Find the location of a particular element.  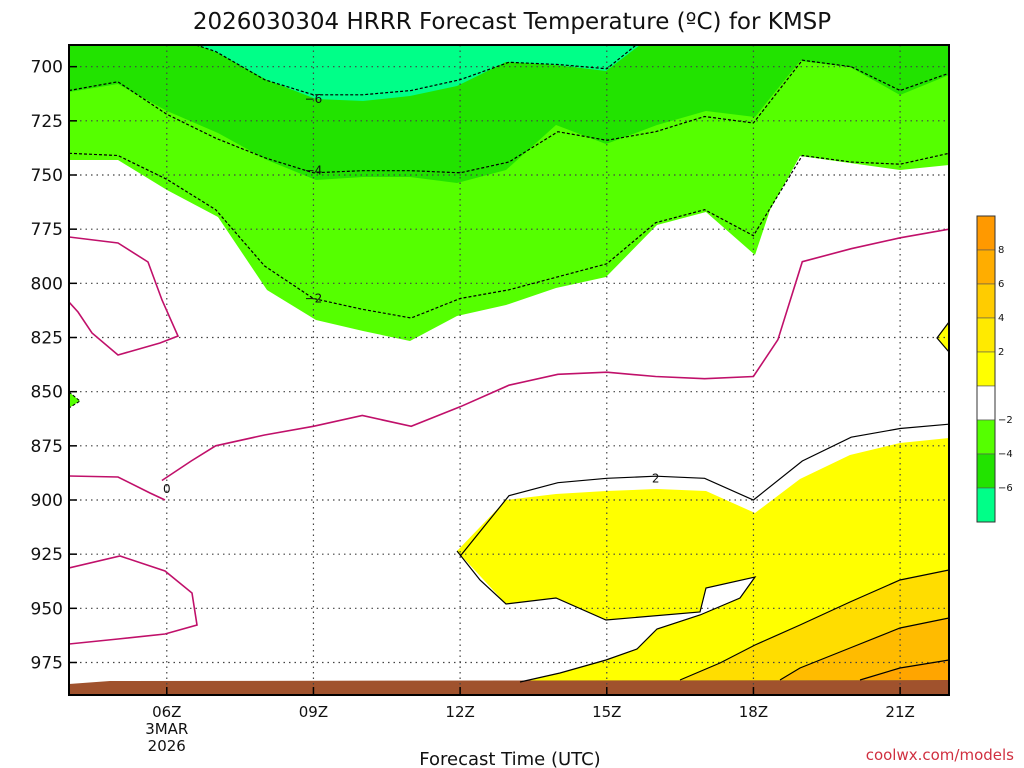

fill-plus6 is located at coordinates (864, 649).